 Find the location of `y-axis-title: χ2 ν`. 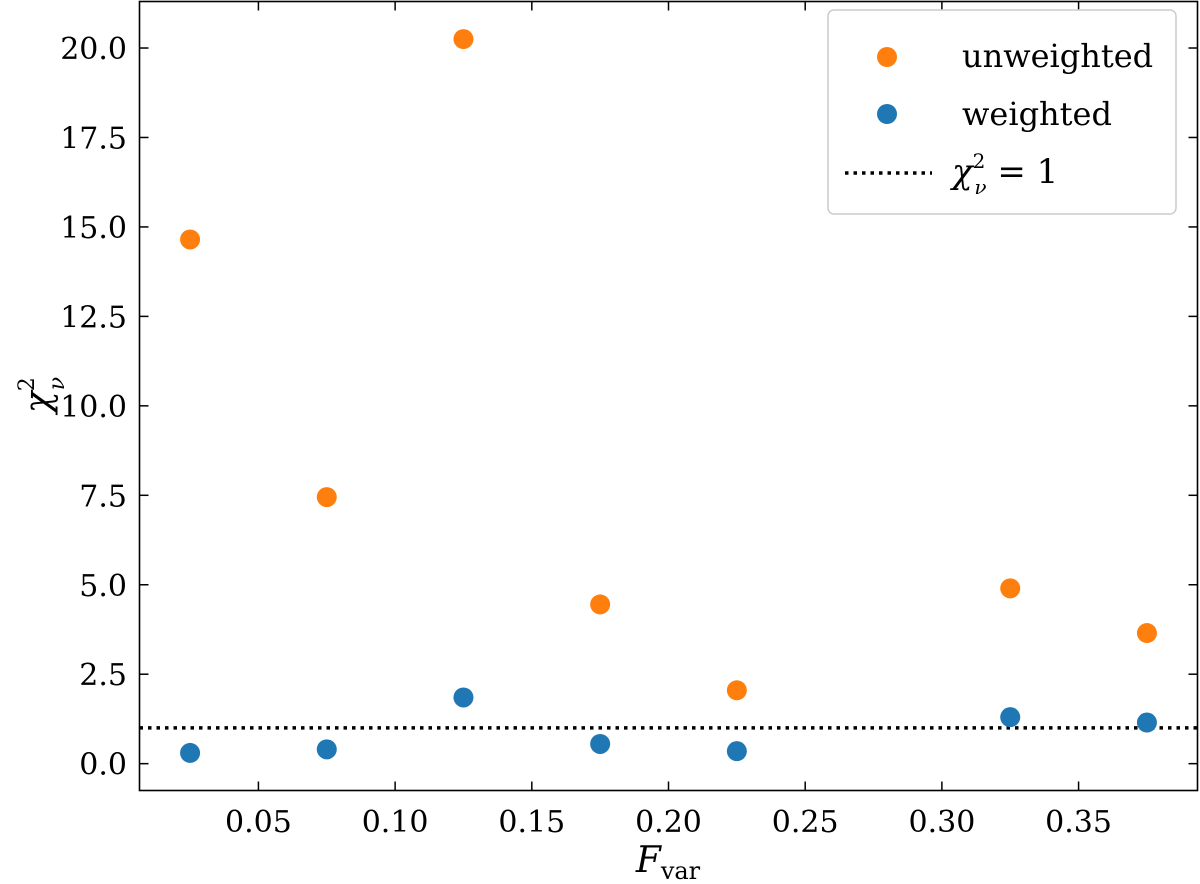

y-axis-title: χ2 ν is located at coordinates (42, 396).